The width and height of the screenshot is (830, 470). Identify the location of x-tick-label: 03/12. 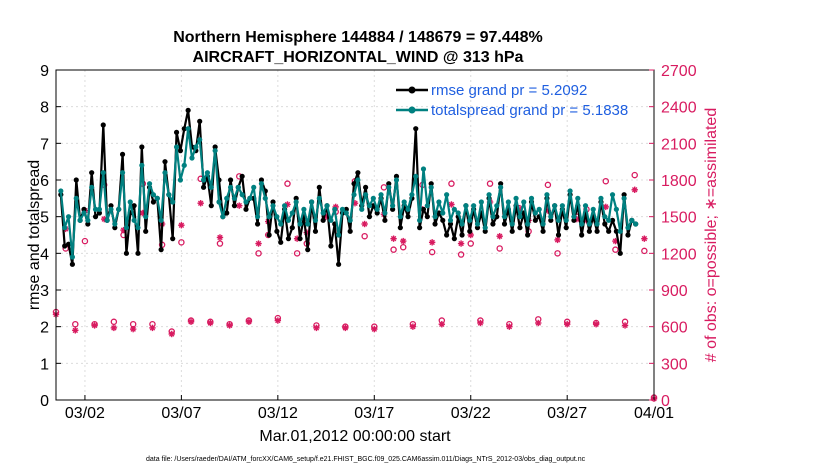
(278, 413).